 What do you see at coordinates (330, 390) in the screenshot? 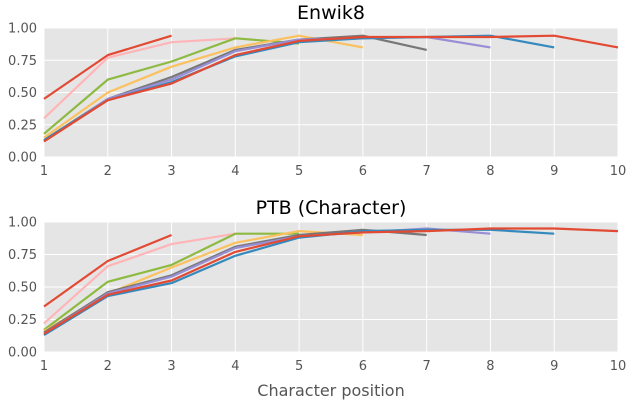
I see `x-axis-label: Character position` at bounding box center [330, 390].